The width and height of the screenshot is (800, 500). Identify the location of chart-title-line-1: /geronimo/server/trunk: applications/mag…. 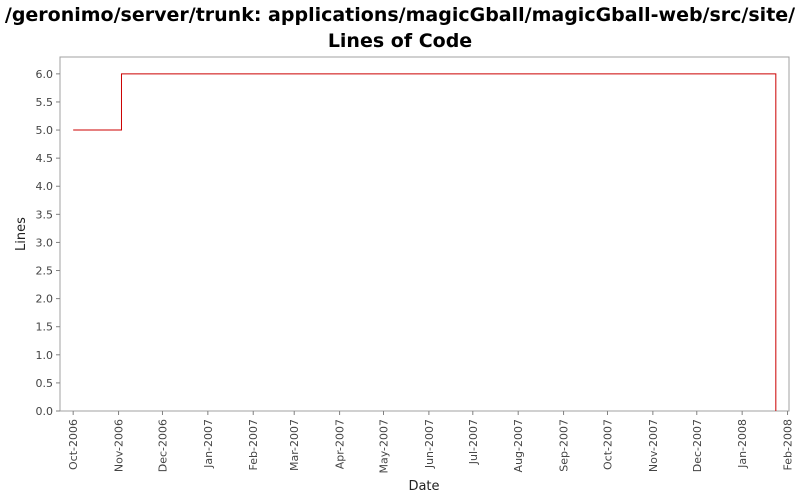
(400, 15).